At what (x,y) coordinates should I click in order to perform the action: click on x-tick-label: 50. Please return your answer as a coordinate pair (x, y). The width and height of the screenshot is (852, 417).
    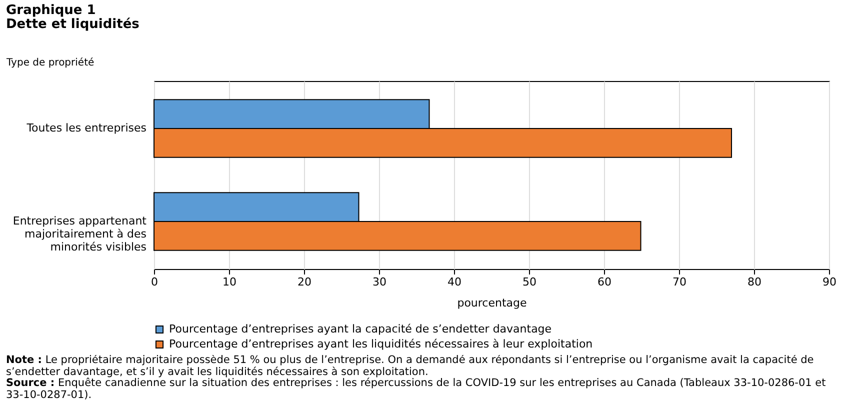
    Looking at the image, I should click on (529, 282).